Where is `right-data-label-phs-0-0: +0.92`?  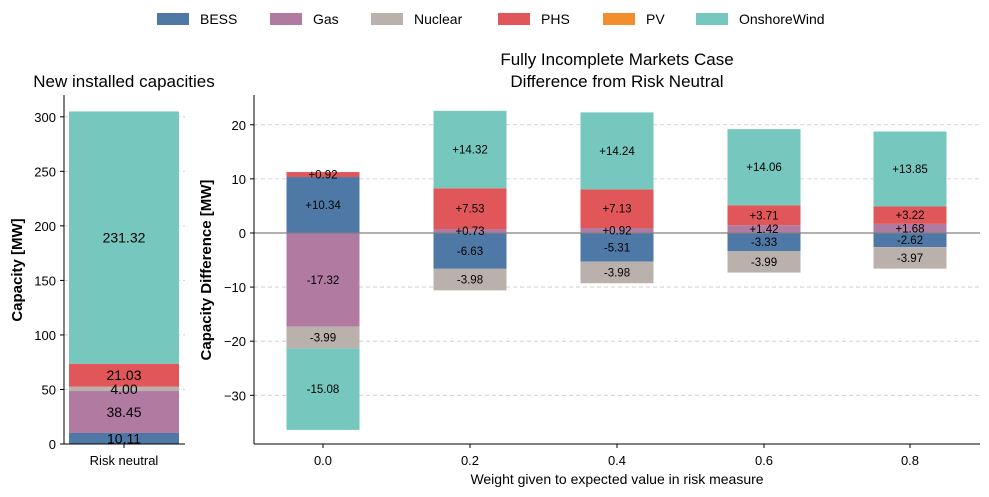 right-data-label-phs-0-0: +0.92 is located at coordinates (322, 176).